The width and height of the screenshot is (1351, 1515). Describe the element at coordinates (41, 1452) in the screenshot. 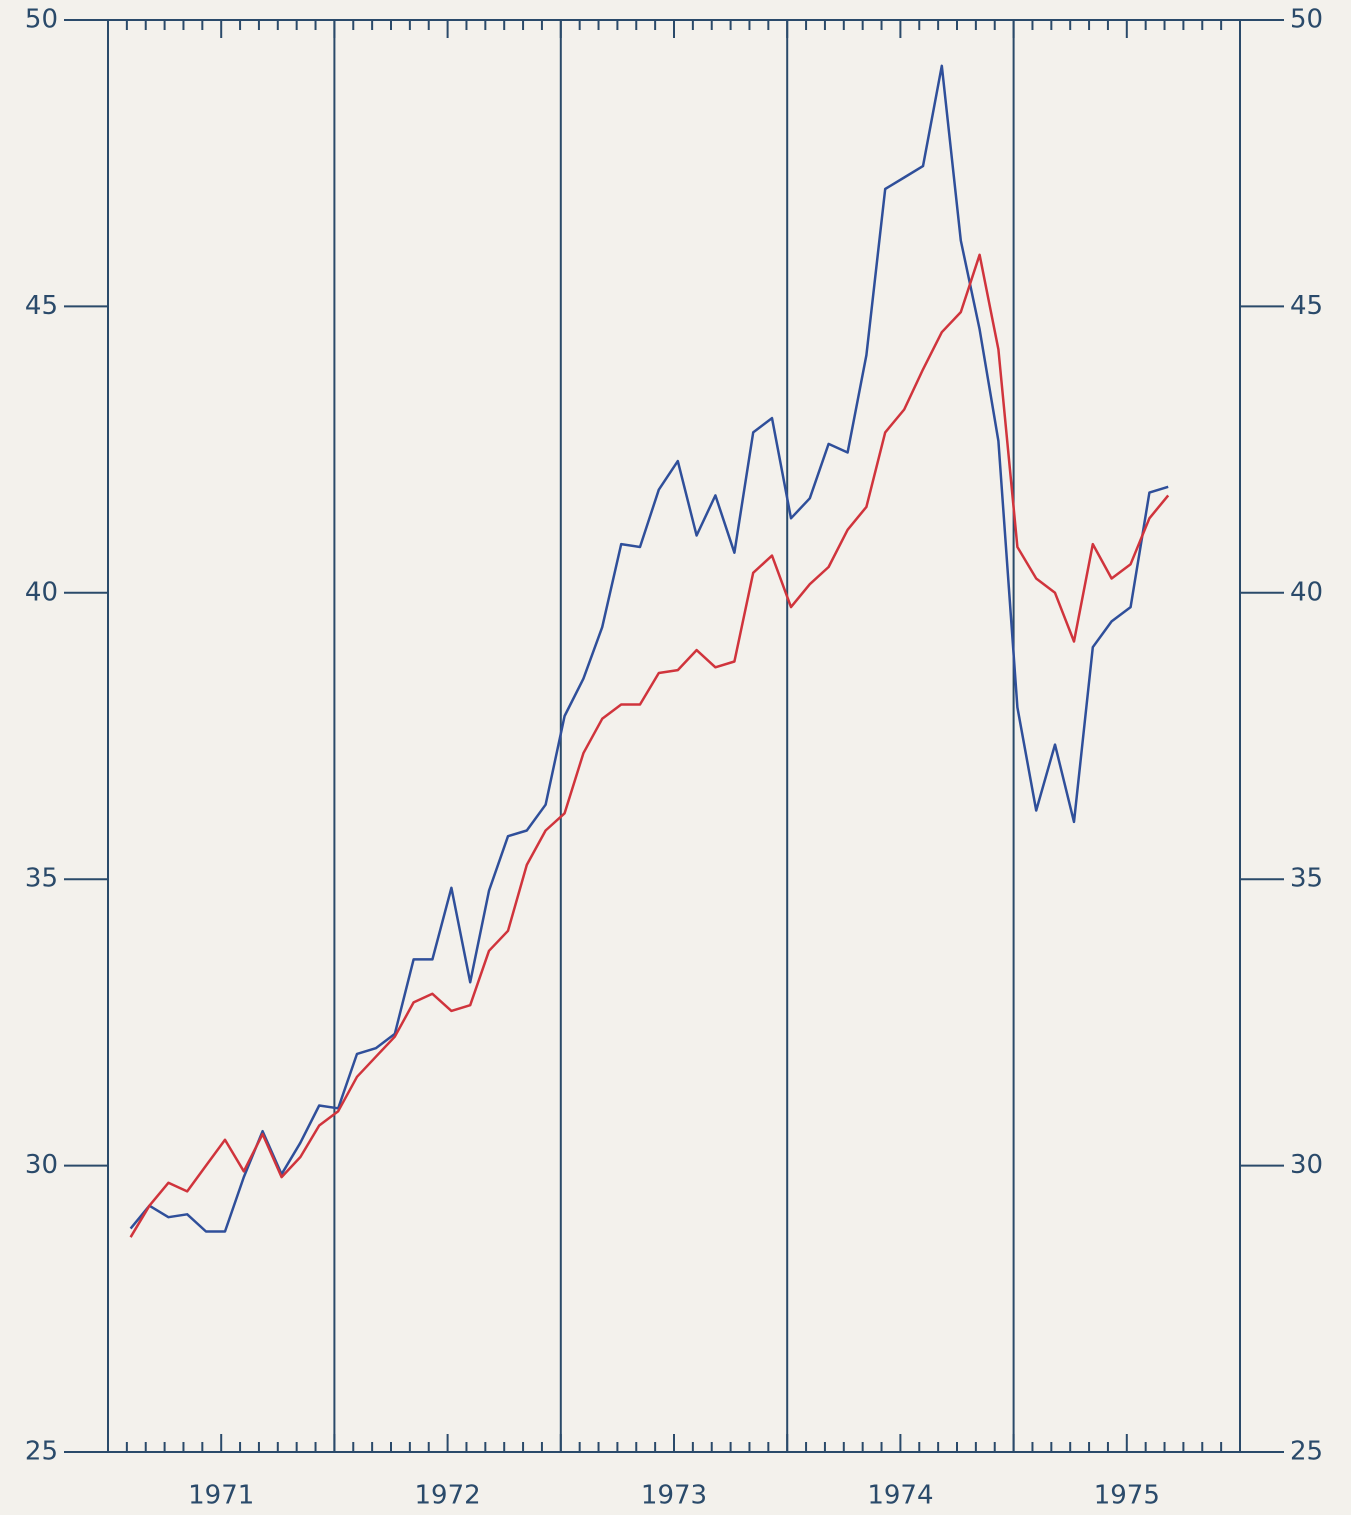

I see `y-tick-label: 25` at that location.